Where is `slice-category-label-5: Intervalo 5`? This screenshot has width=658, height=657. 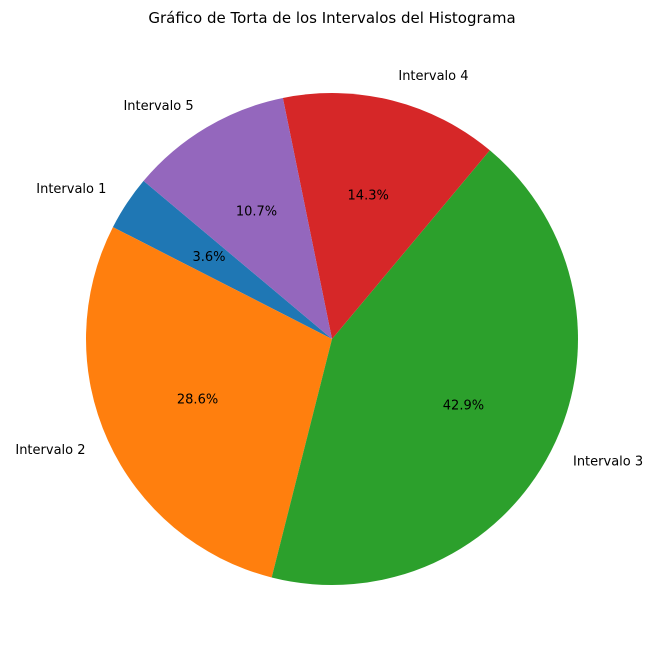
slice-category-label-5: Intervalo 5 is located at coordinates (158, 106).